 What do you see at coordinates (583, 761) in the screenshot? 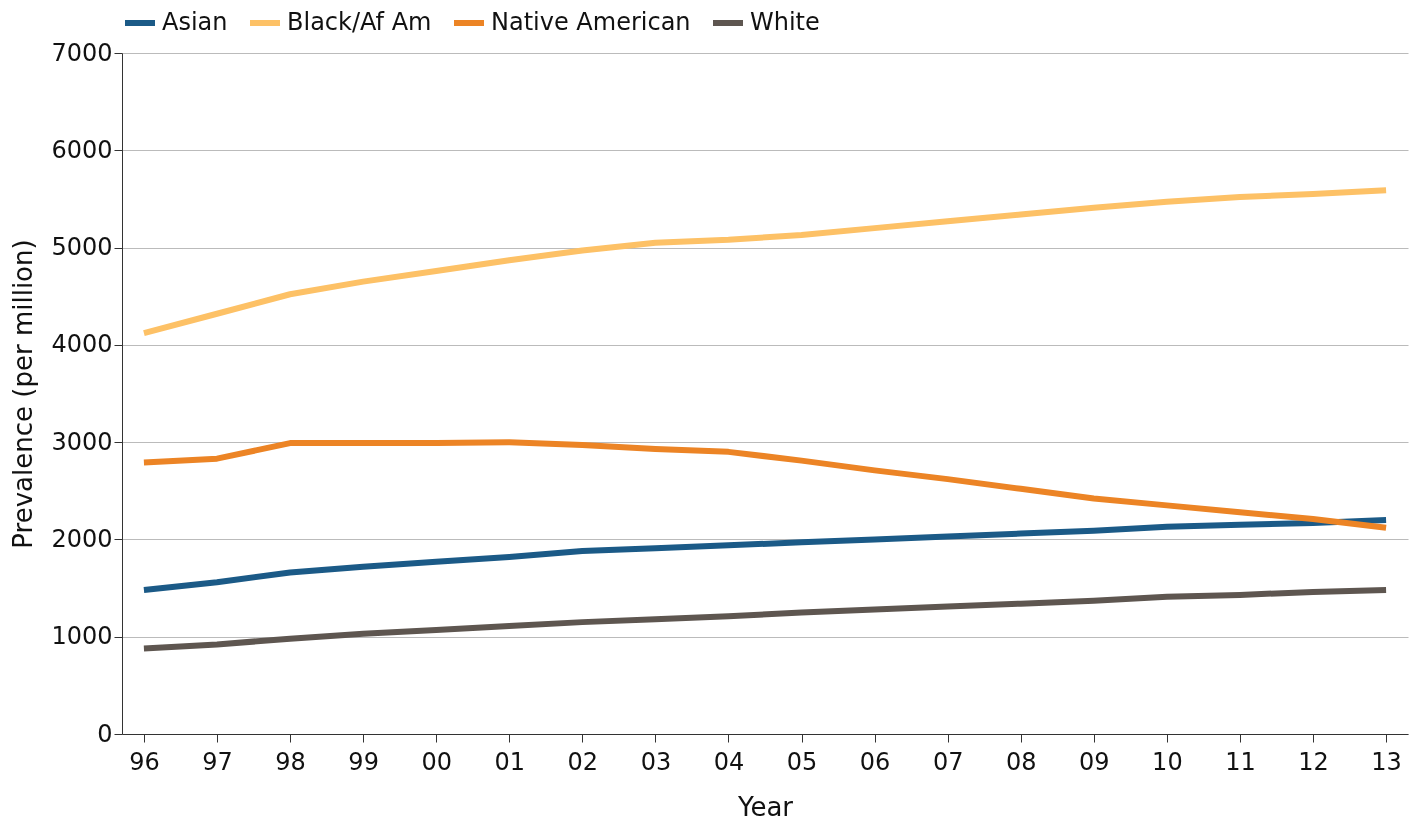
I see `x-tick-label: 02` at bounding box center [583, 761].